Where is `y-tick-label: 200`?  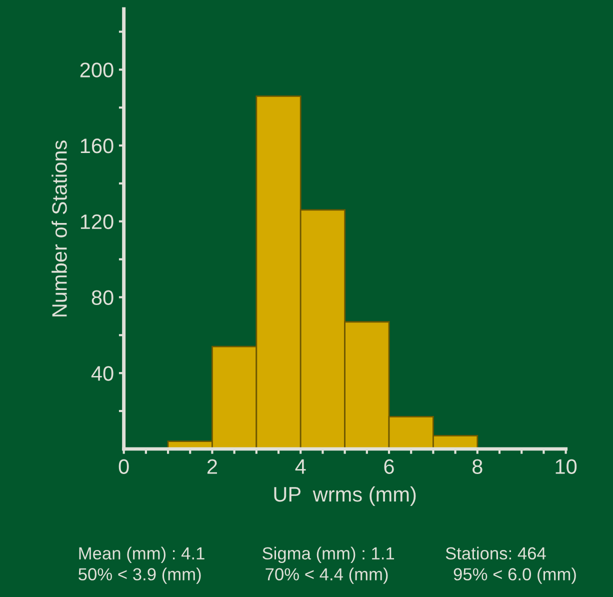
y-tick-label: 200 is located at coordinates (97, 70).